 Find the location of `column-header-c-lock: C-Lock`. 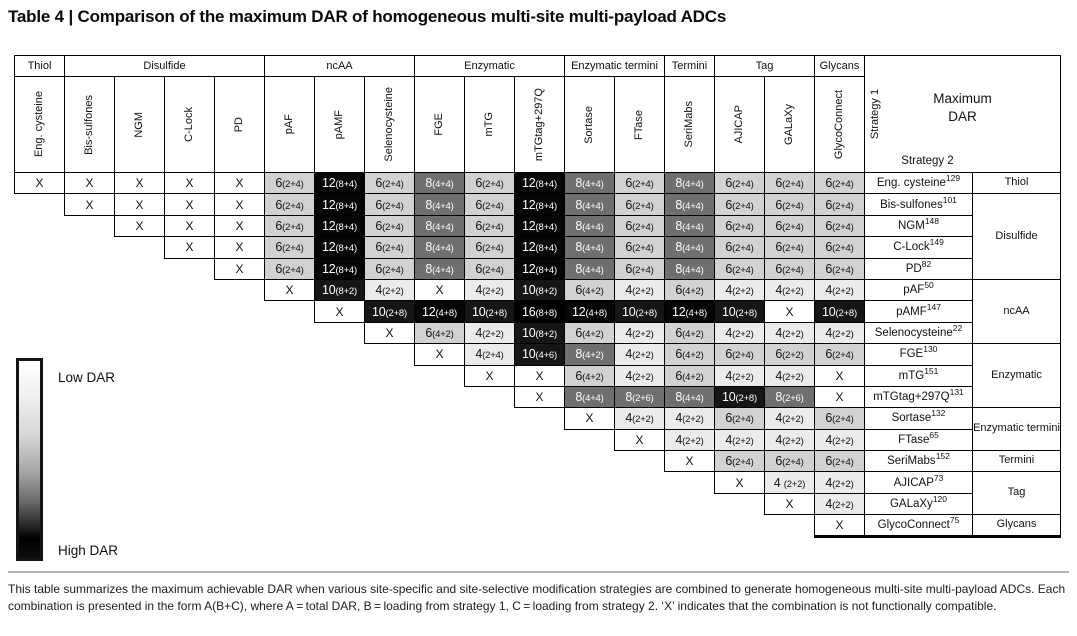

column-header-c-lock: C-Lock is located at coordinates (189, 124).